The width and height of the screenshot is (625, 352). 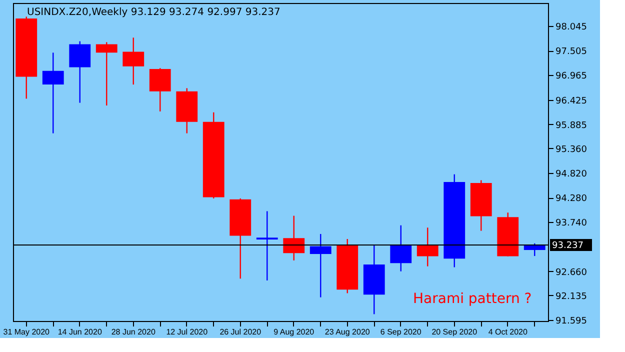 I want to click on y-tick-label: 94.280, so click(x=572, y=199).